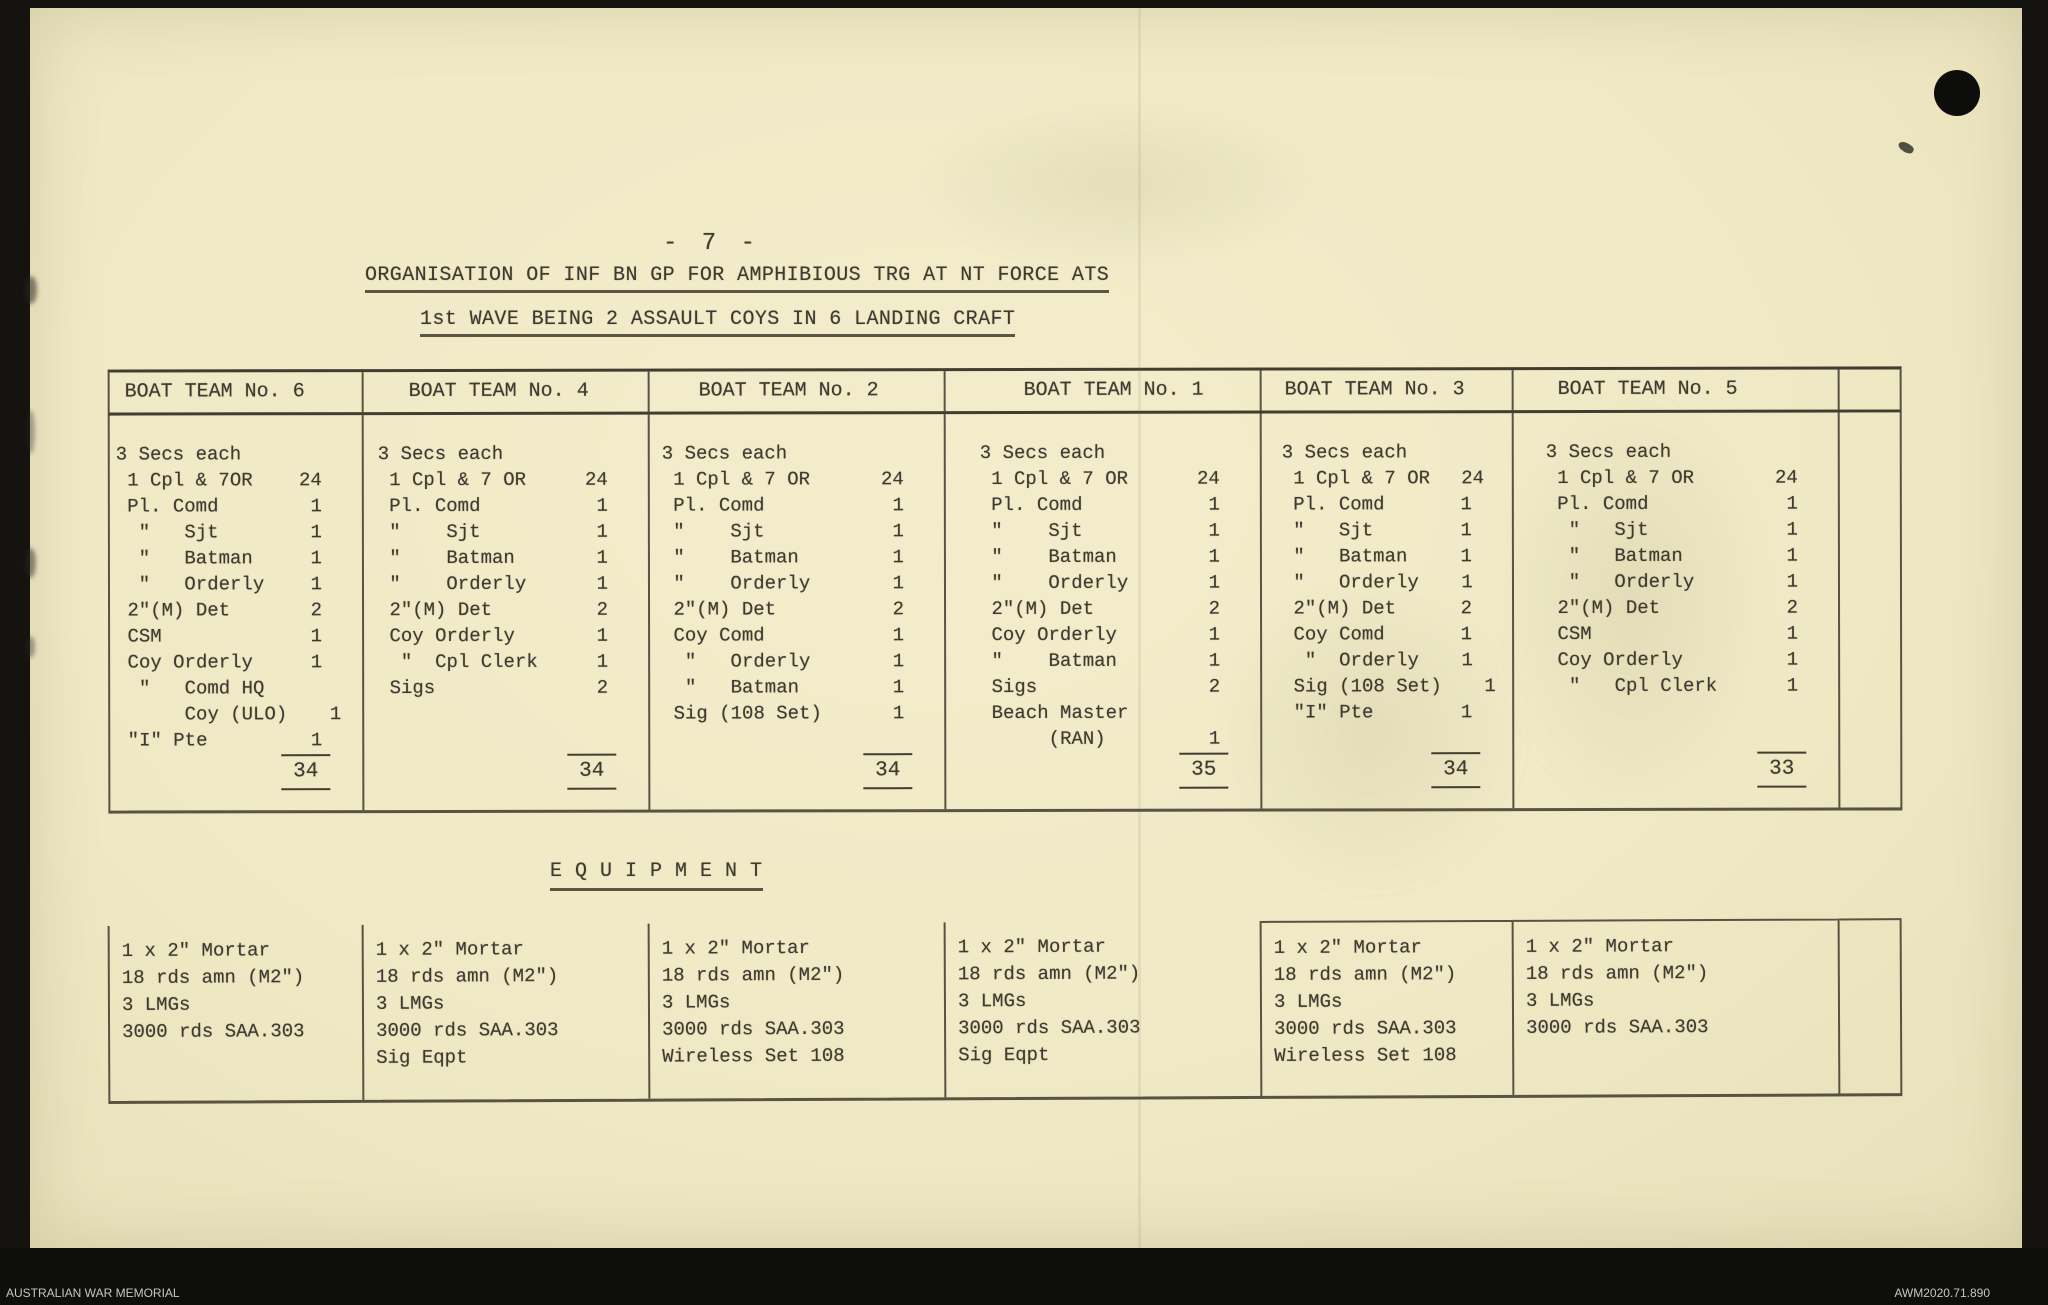 The width and height of the screenshot is (2048, 1305). What do you see at coordinates (1004, 1055) in the screenshot?
I see `equipment-line: Sig Eqpt` at bounding box center [1004, 1055].